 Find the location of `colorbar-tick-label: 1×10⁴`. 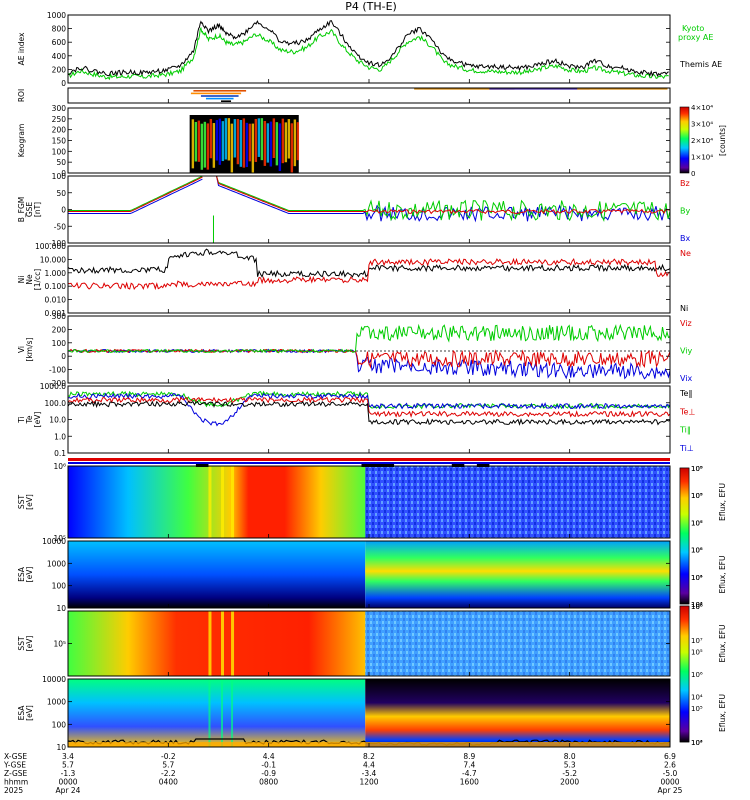

colorbar-tick-label: 1×10⁴ is located at coordinates (702, 158).